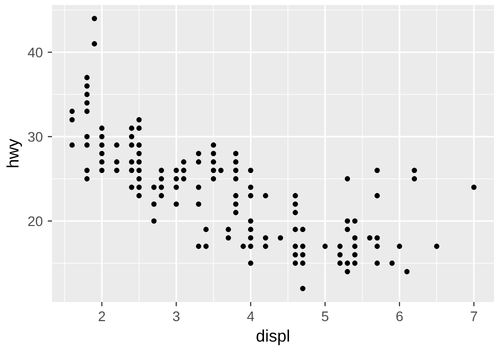 The width and height of the screenshot is (504, 360). Describe the element at coordinates (35, 221) in the screenshot. I see `y-tick-label: 20` at that location.